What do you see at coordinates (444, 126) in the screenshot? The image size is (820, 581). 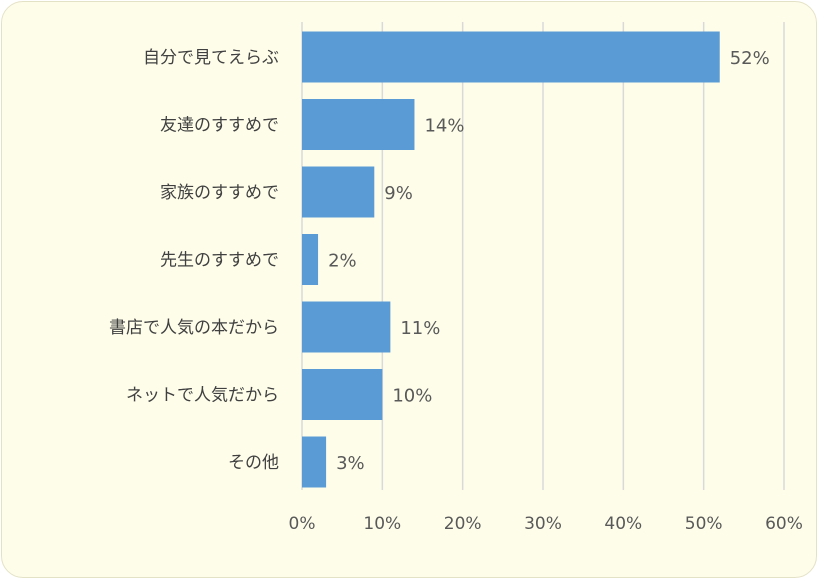 I see `data-label: 14%` at bounding box center [444, 126].